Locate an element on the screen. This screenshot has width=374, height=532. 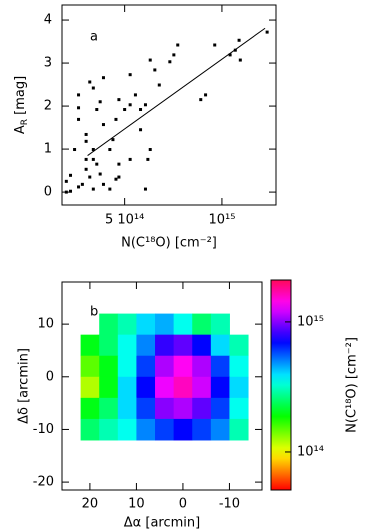
colorbar is located at coordinates (281, 385).